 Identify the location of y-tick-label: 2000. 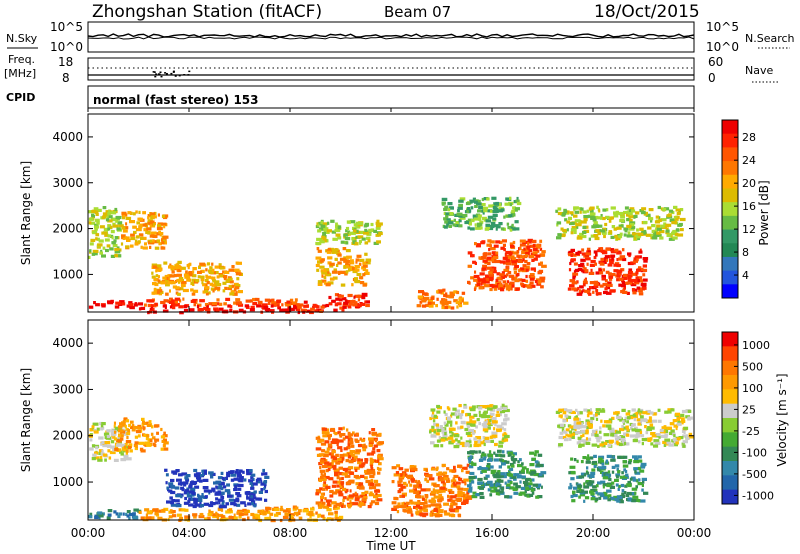
(67, 229).